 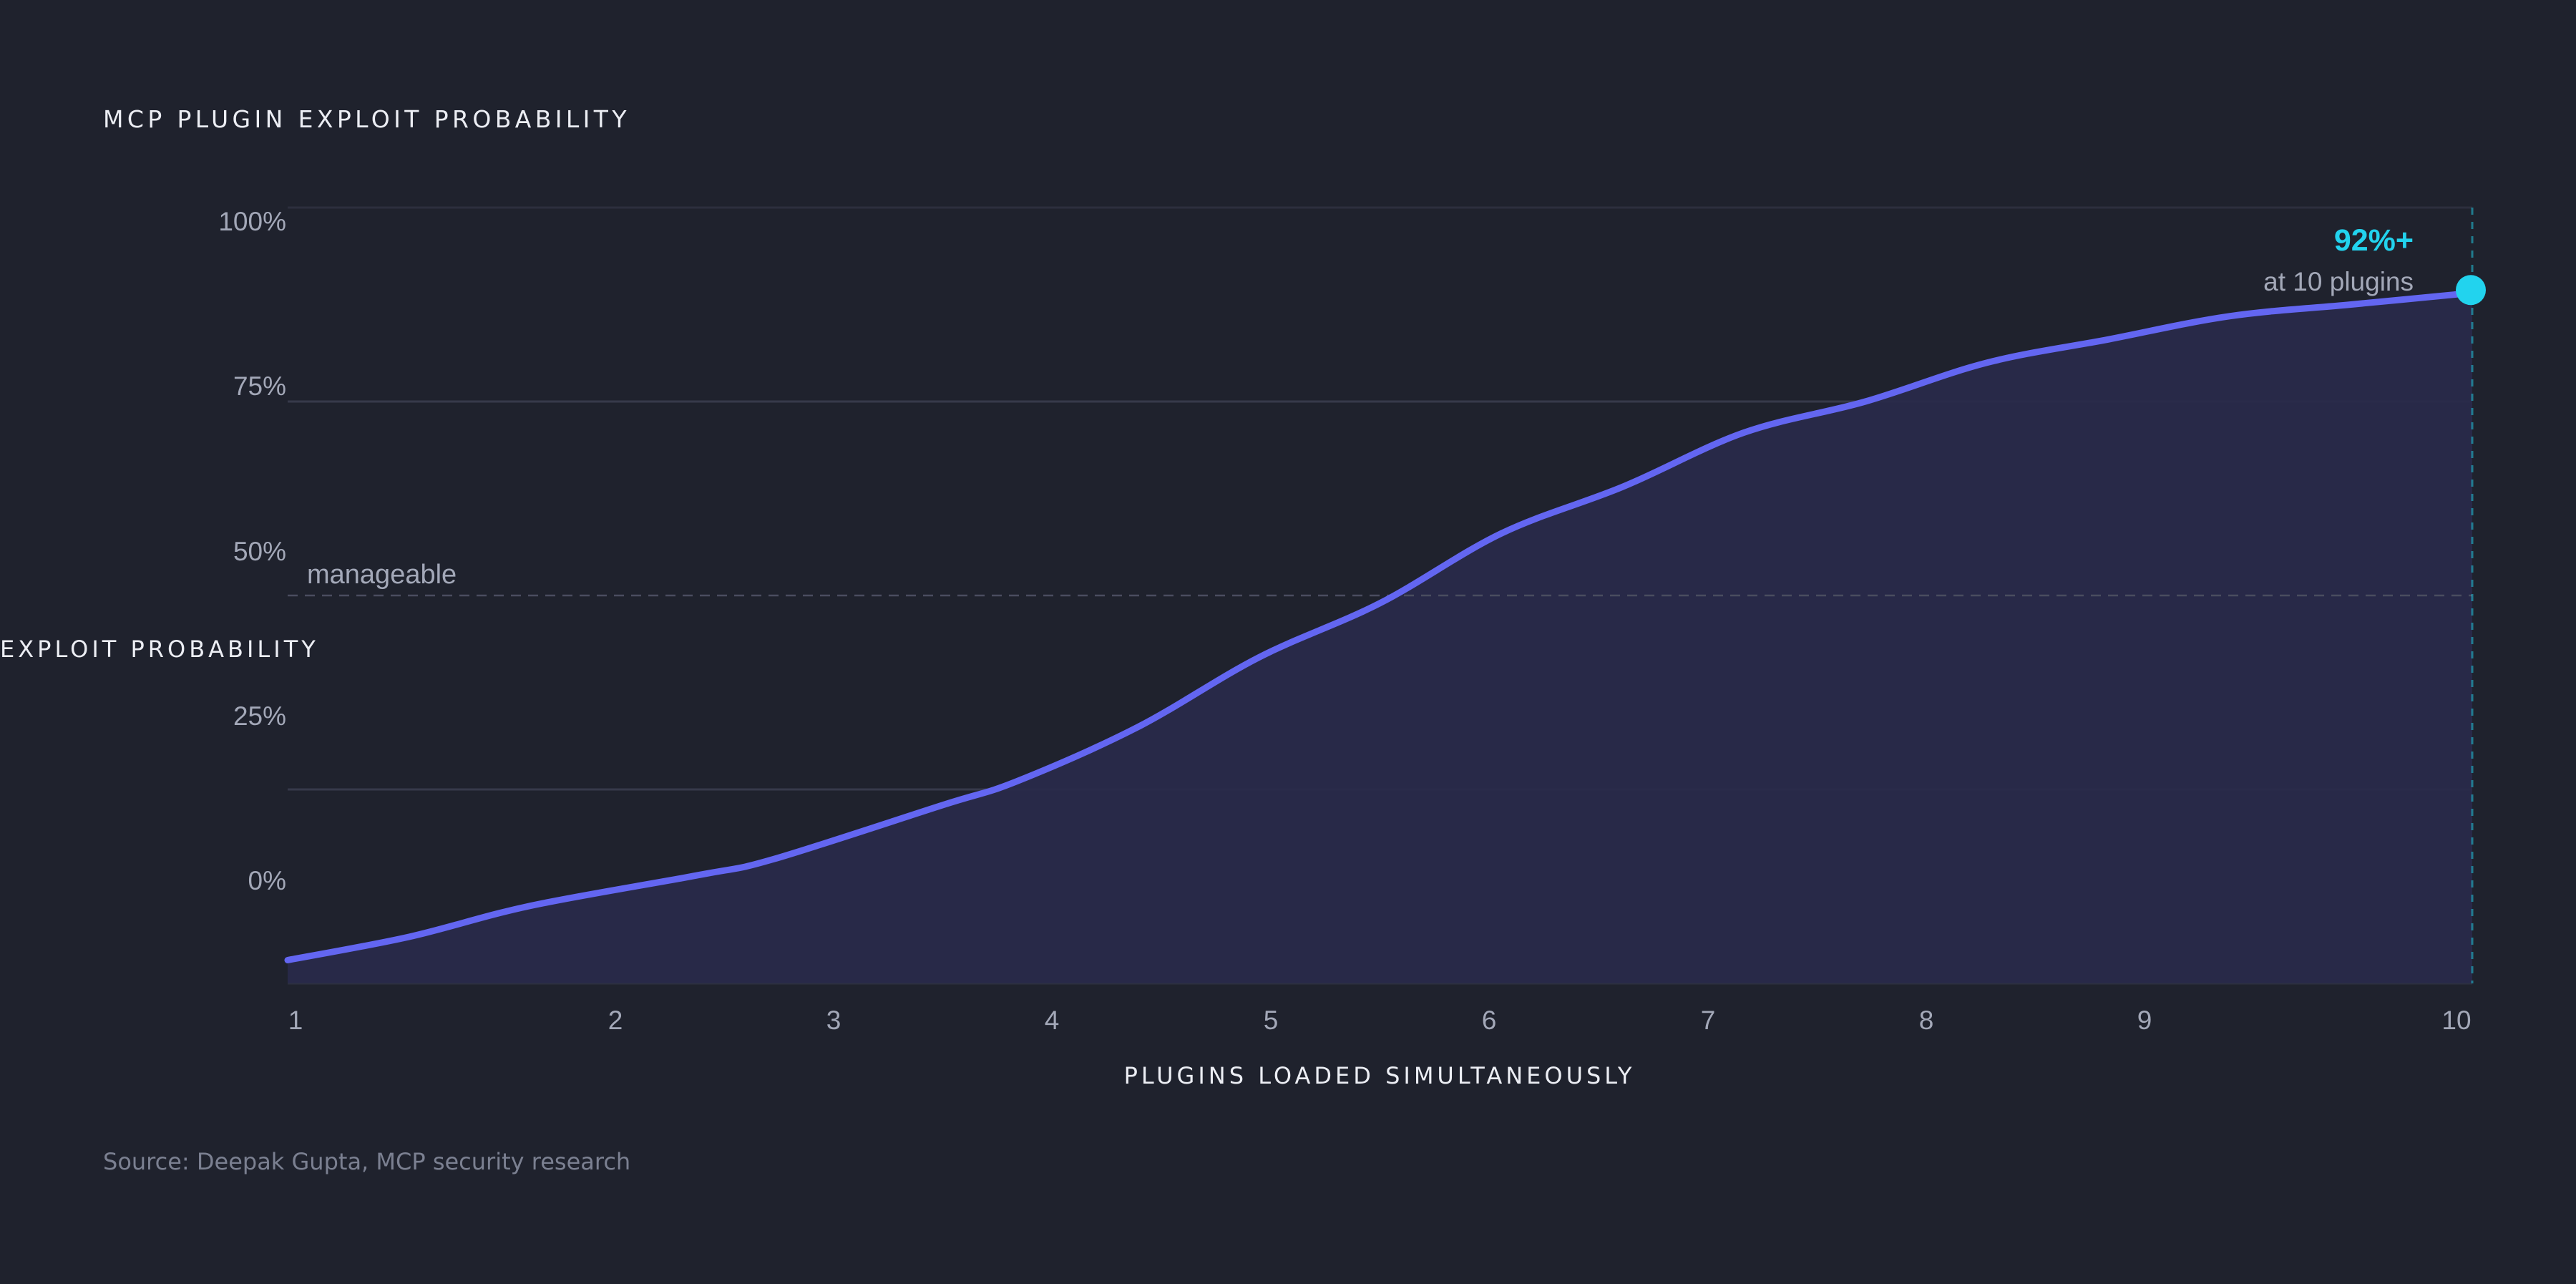 What do you see at coordinates (1052, 1020) in the screenshot?
I see `x-tick-label: 4` at bounding box center [1052, 1020].